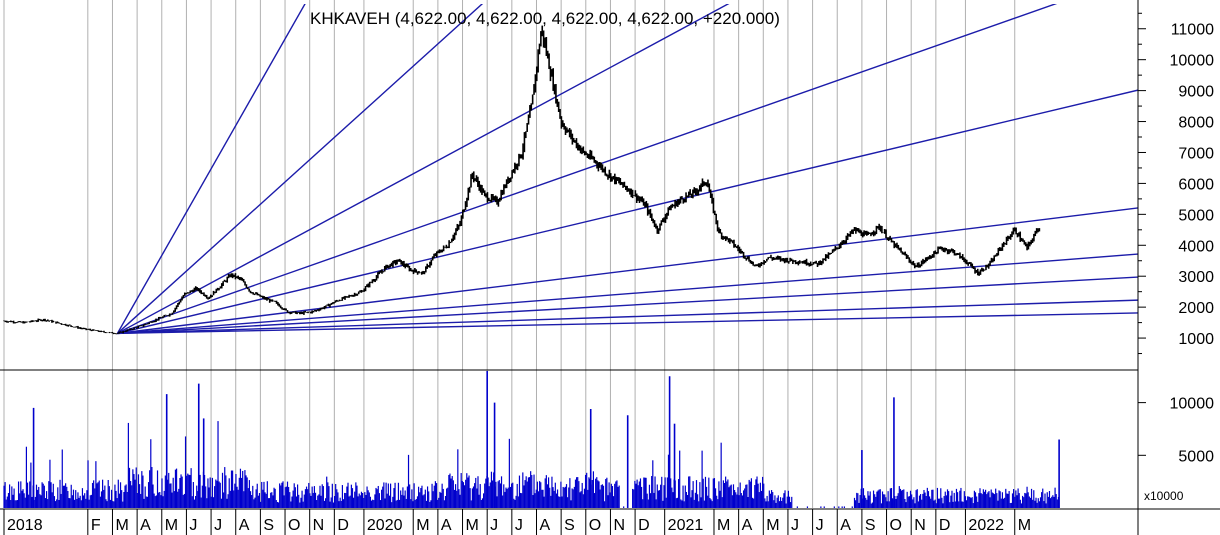  I want to click on x-tick-label: 2020, so click(385, 525).